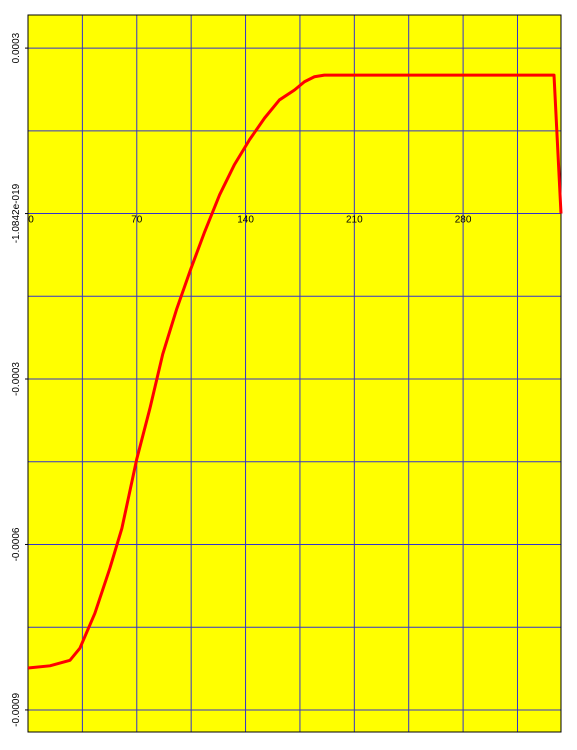 The width and height of the screenshot is (577, 750). I want to click on x-tick-label: 140, so click(245, 220).